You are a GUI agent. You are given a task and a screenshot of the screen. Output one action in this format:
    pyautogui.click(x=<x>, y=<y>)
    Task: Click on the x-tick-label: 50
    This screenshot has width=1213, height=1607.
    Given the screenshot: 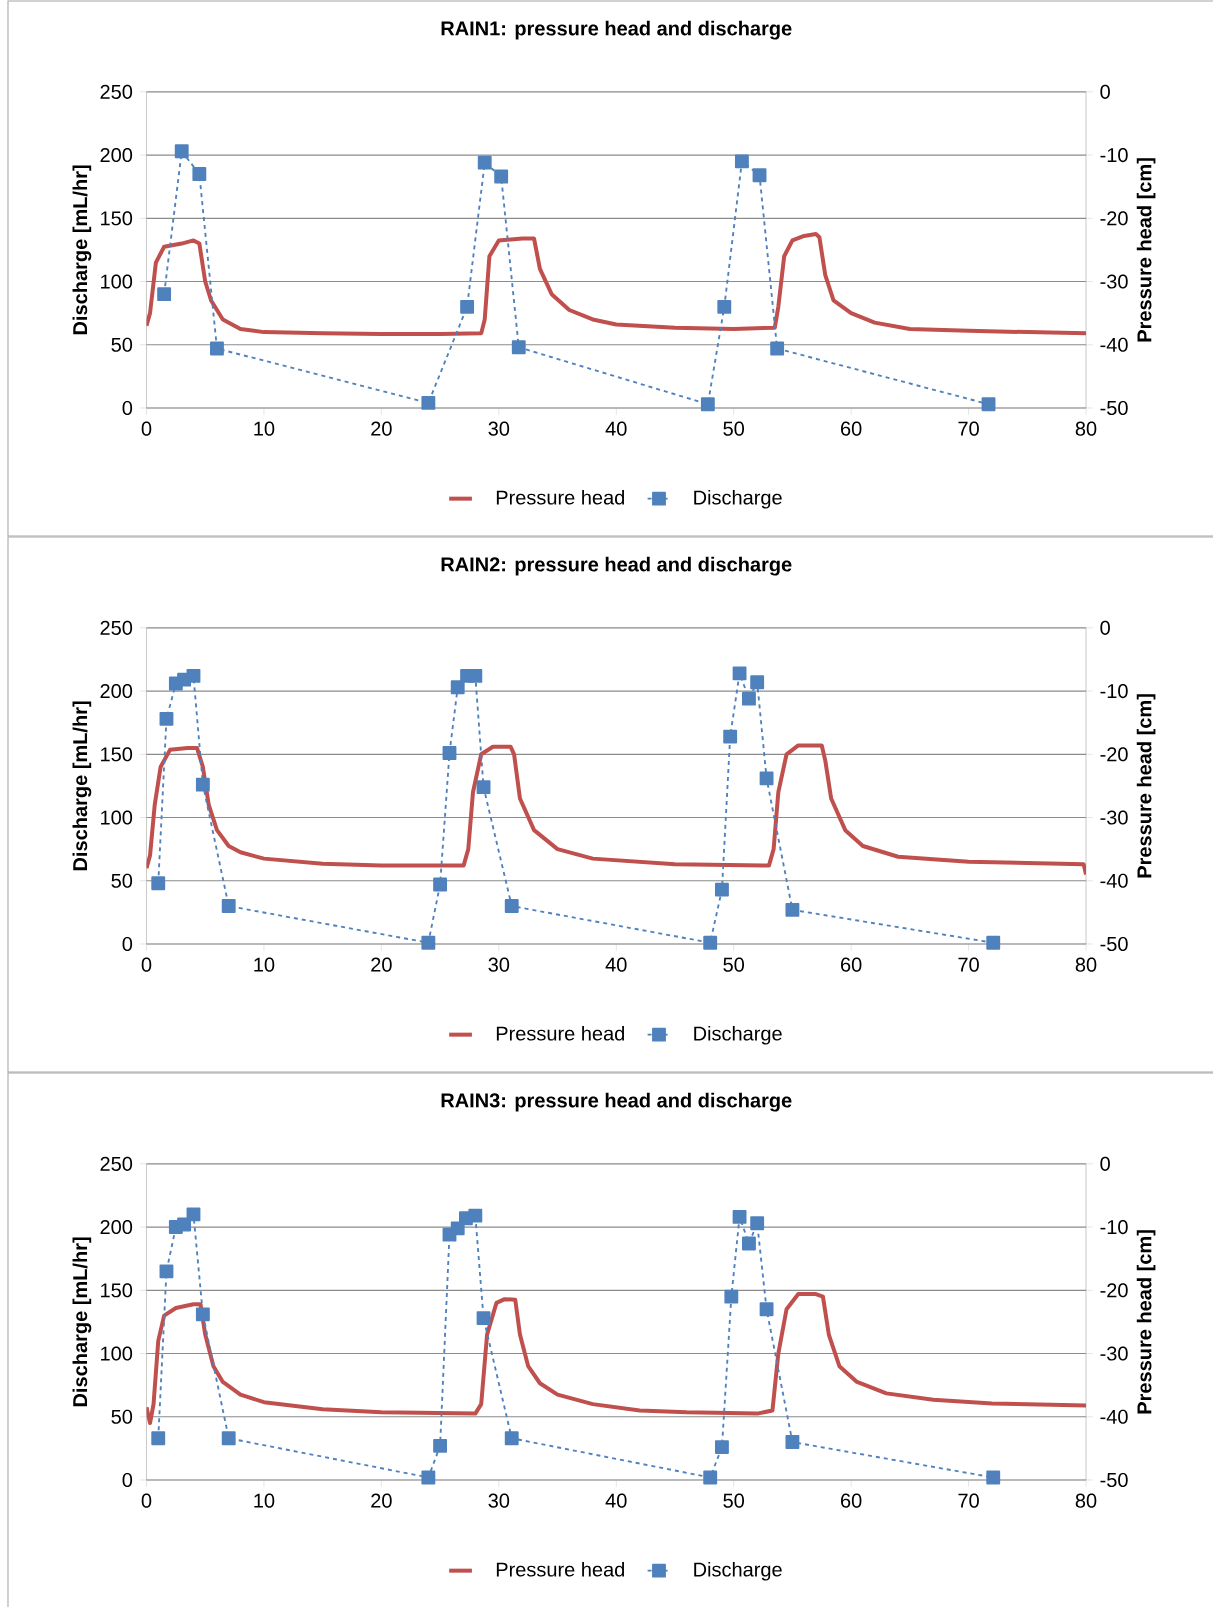 What is the action you would take?
    pyautogui.click(x=734, y=1500)
    